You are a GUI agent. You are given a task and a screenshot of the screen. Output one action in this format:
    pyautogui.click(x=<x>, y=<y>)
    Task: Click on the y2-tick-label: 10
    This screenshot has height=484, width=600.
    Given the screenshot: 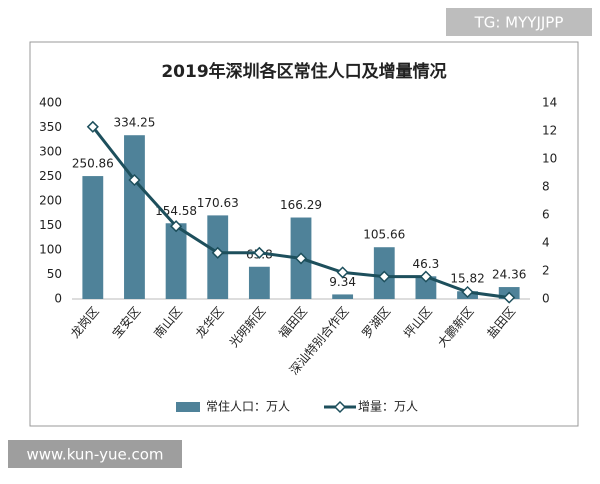 What is the action you would take?
    pyautogui.click(x=549, y=159)
    